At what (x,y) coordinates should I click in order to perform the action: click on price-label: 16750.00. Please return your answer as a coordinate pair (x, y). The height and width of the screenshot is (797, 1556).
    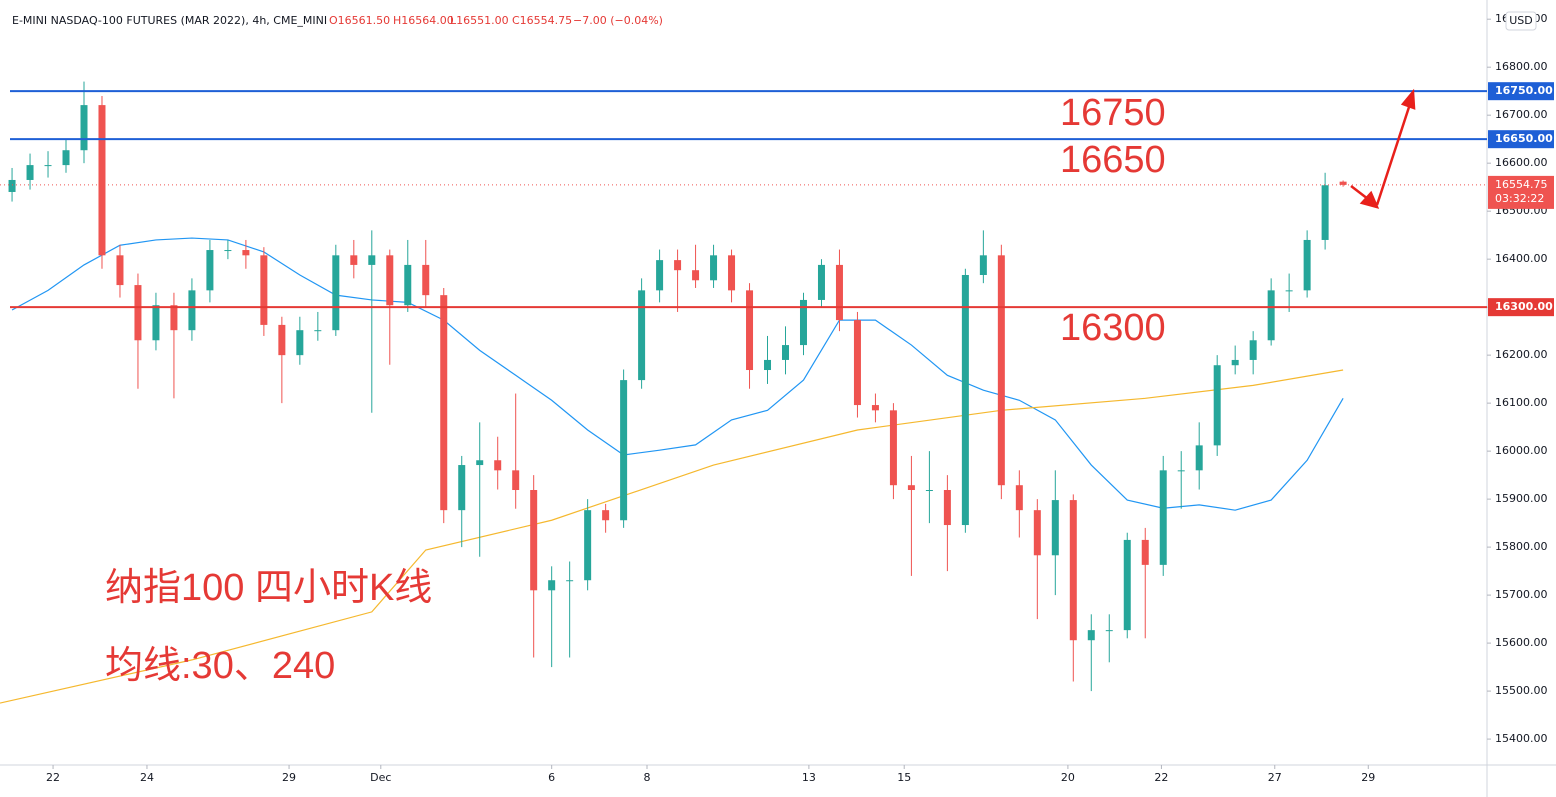
    Looking at the image, I should click on (1524, 90).